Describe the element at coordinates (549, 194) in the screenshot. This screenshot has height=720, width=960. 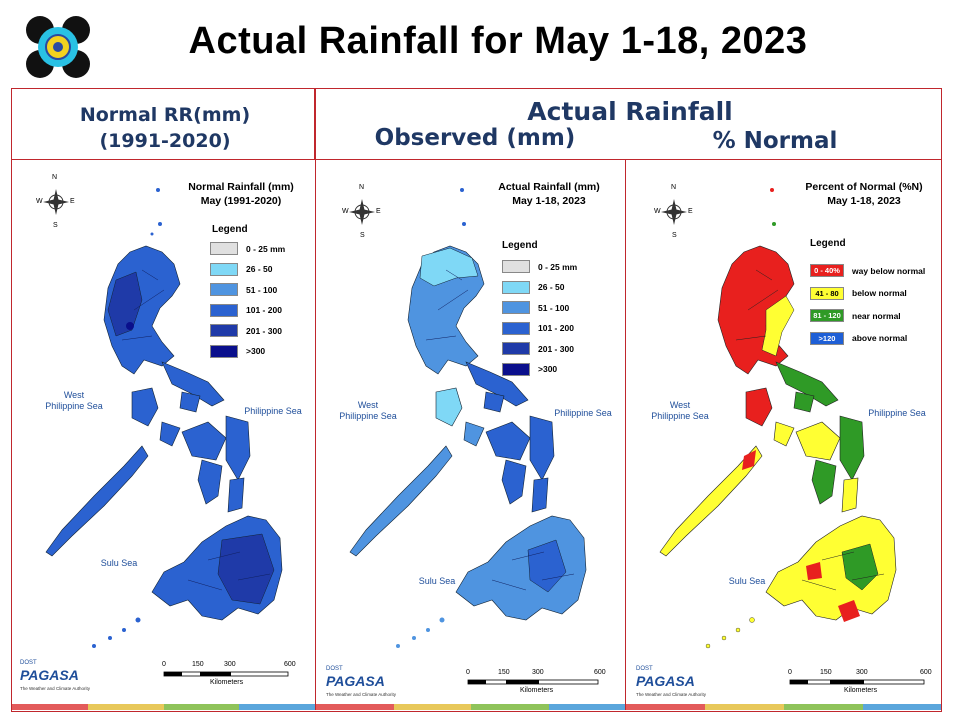
I see `observed-map-title: Actual Rainfall (mm) May 1-18, 2023` at that location.